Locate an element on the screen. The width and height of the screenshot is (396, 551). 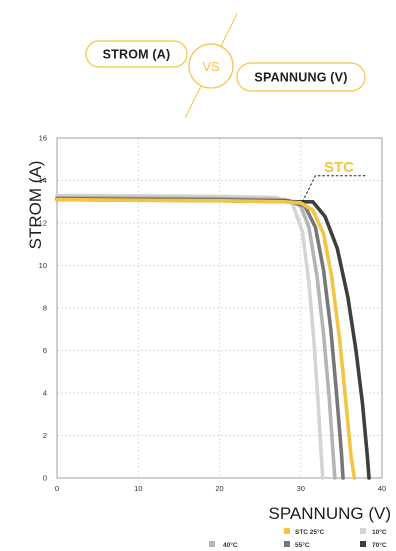
legend-label-55c: 55°C is located at coordinates (302, 545).